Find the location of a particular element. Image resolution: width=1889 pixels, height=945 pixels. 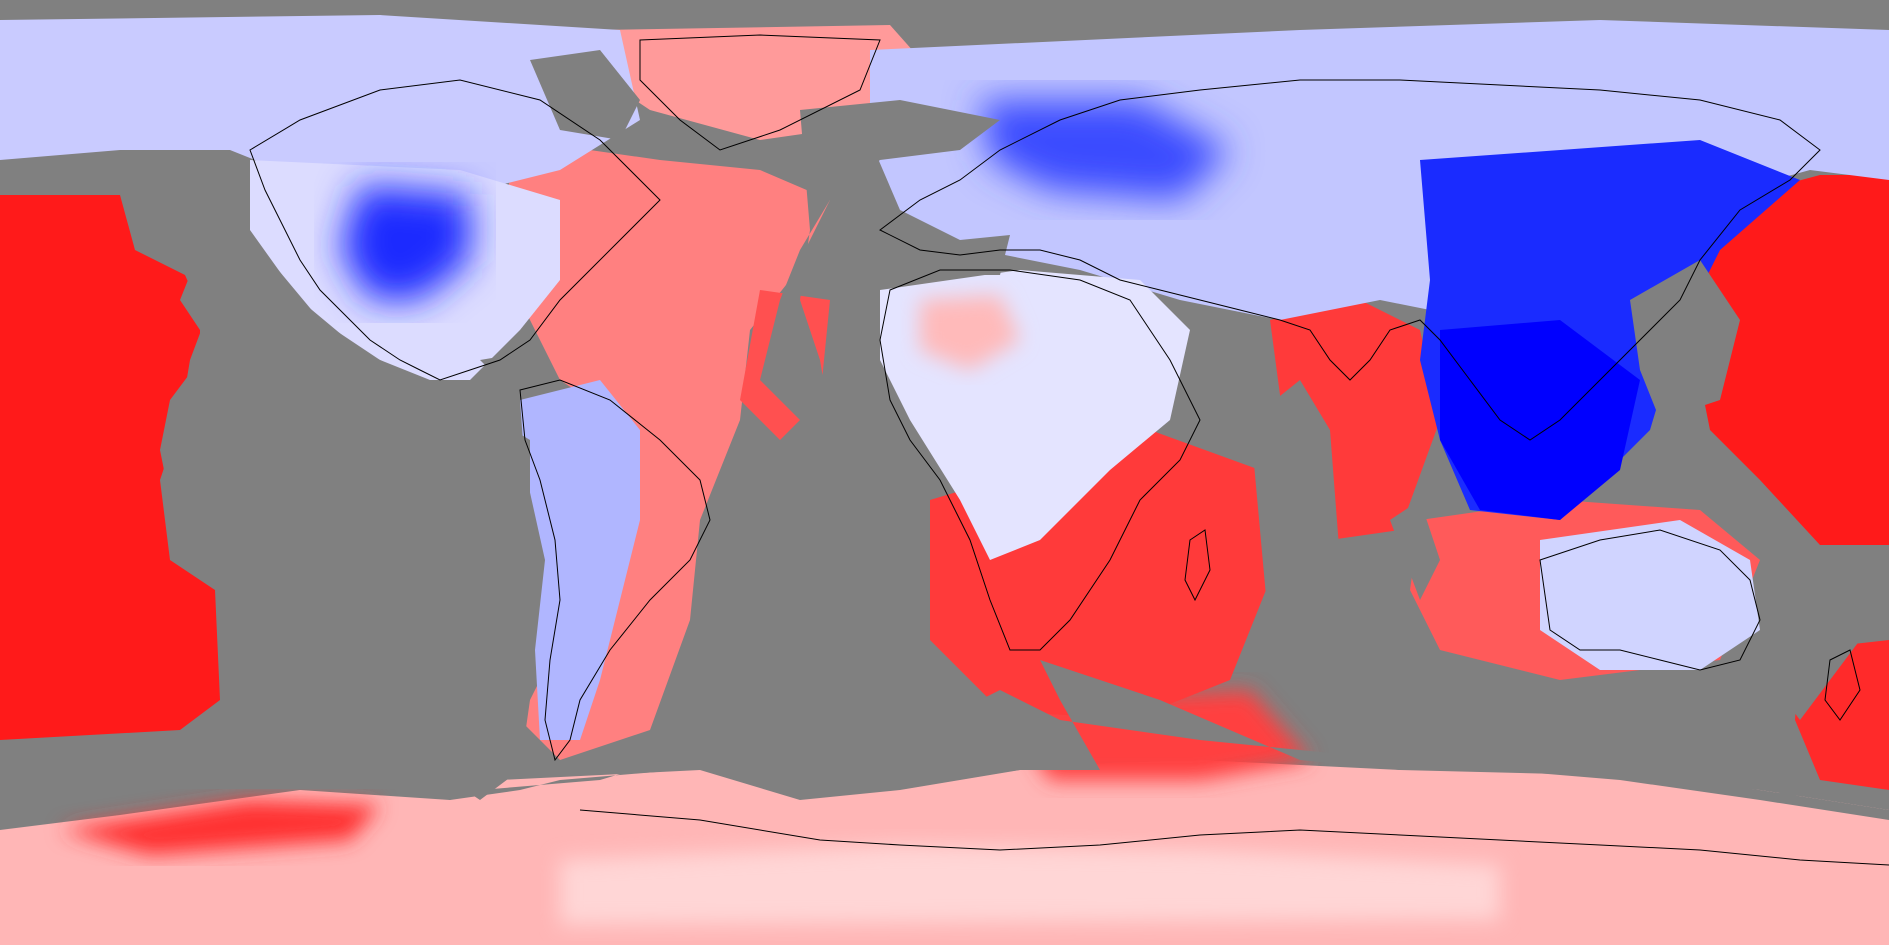

south-pacific-warm-band is located at coordinates (220, 827).